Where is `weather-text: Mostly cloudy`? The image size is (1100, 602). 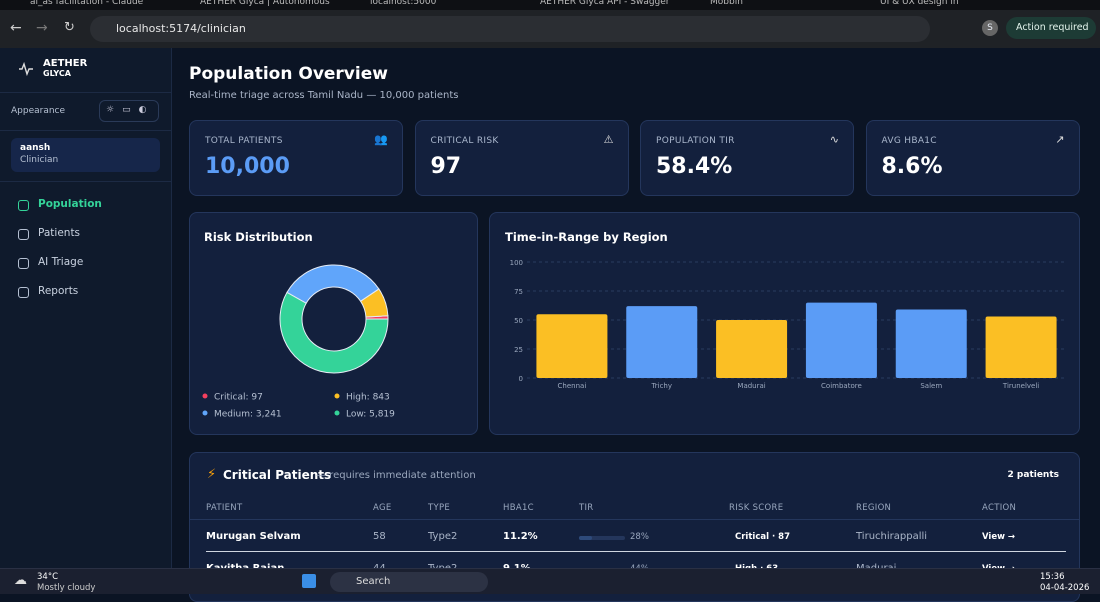 weather-text: Mostly cloudy is located at coordinates (66, 588).